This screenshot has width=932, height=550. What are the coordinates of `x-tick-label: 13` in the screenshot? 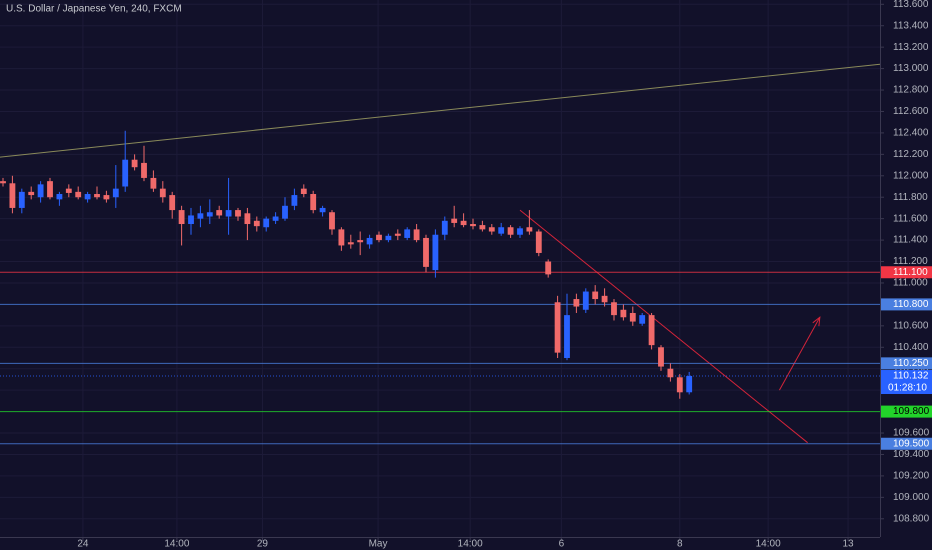 It's located at (848, 544).